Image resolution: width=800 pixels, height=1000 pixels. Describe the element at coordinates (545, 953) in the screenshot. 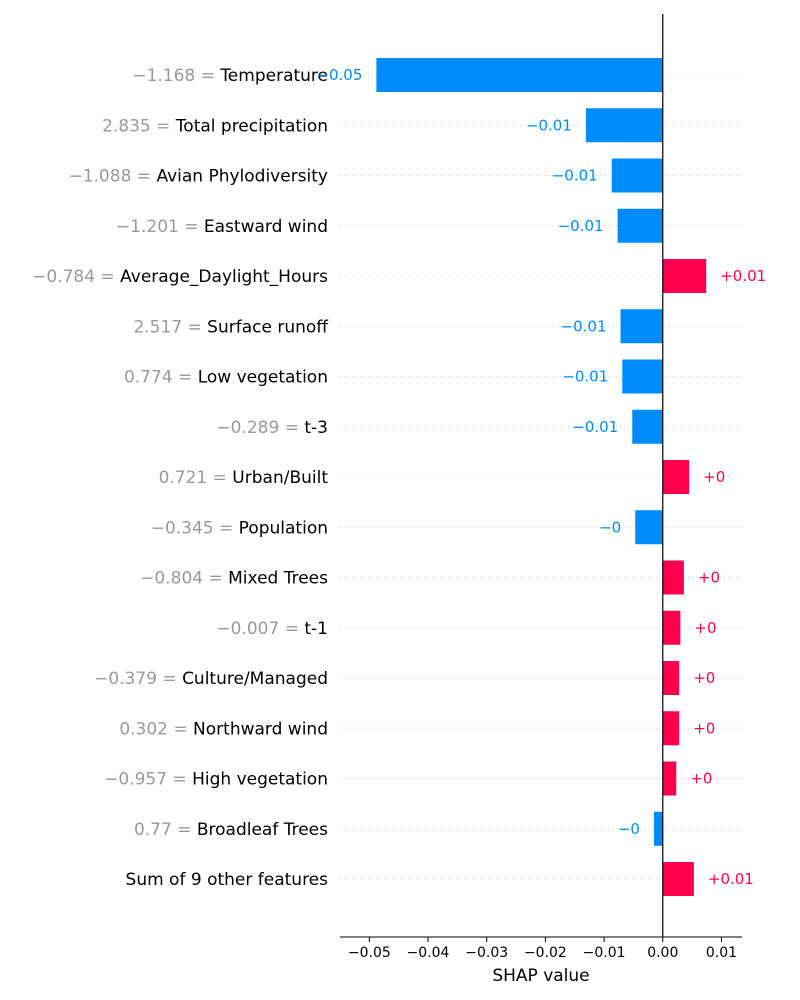

I see `x-tick-label: −0.02` at that location.